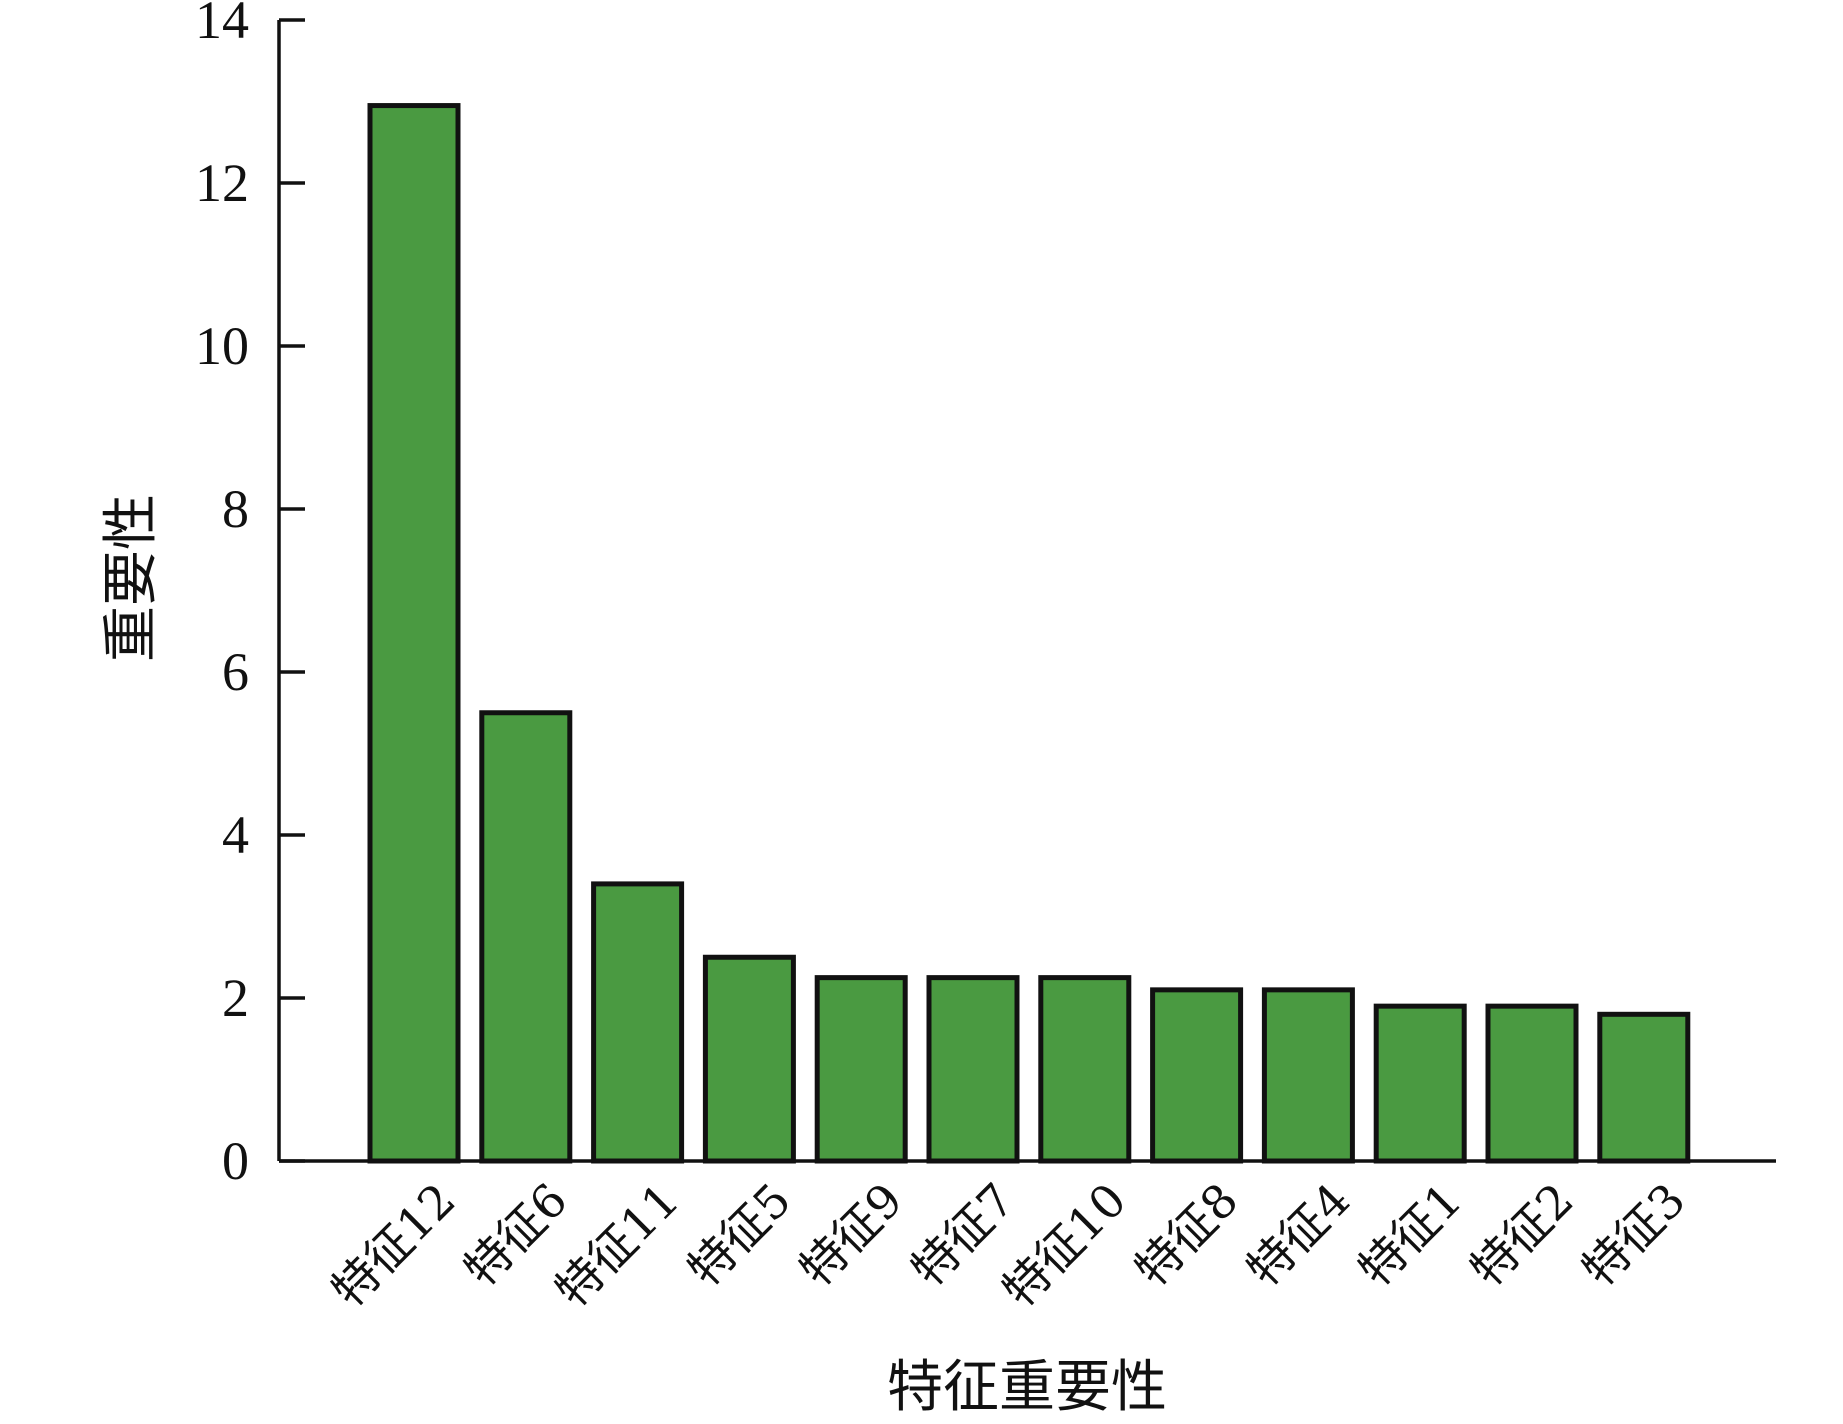 The width and height of the screenshot is (1843, 1424). I want to click on x-tick-label: 特征5, so click(739, 1235).